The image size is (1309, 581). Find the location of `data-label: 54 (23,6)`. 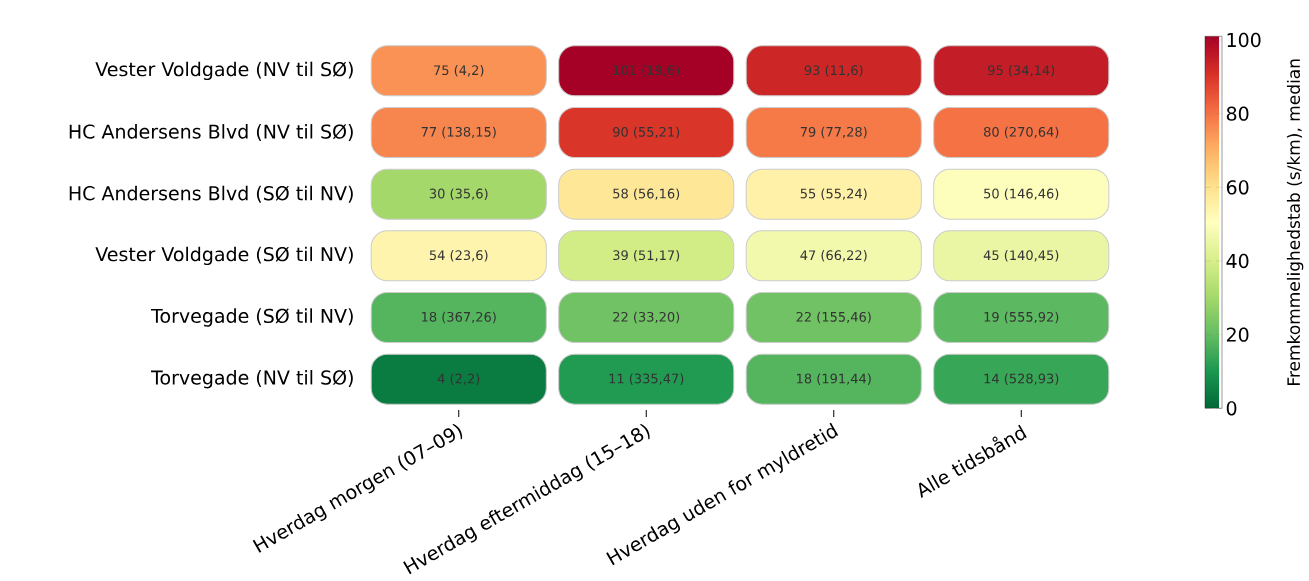

data-label: 54 (23,6) is located at coordinates (458, 256).